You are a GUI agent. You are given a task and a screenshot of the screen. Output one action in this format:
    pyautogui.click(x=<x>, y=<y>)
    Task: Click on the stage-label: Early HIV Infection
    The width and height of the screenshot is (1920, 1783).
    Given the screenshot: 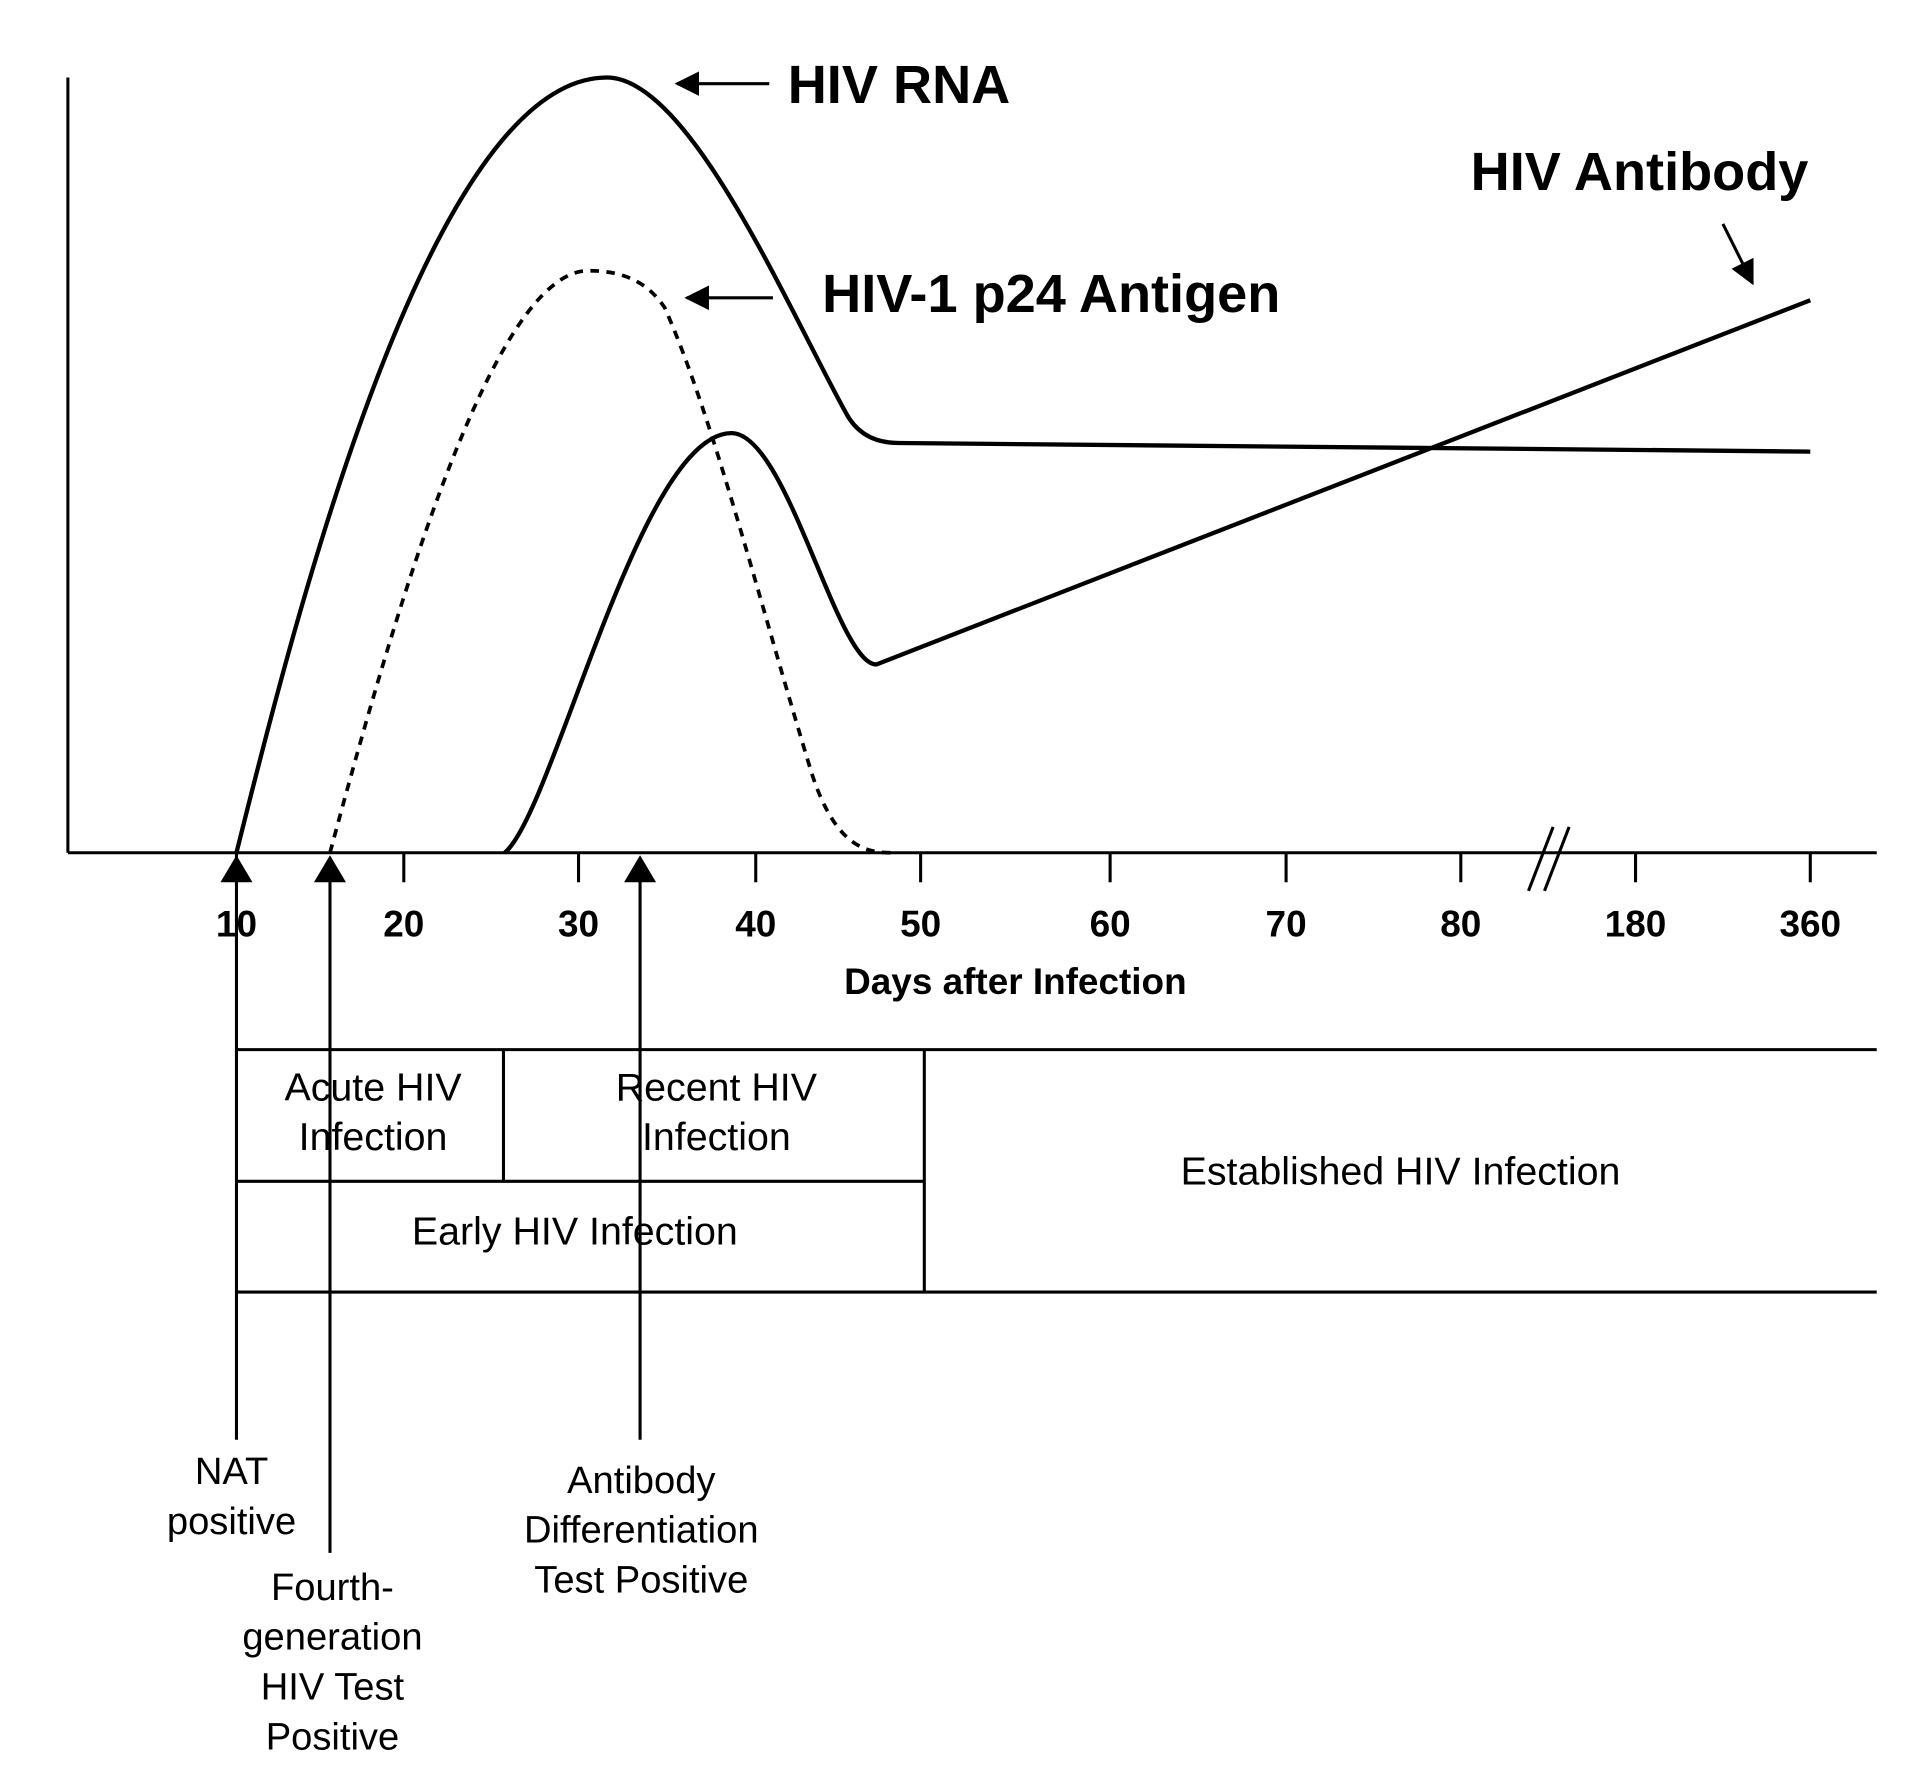 What is the action you would take?
    pyautogui.click(x=575, y=1232)
    